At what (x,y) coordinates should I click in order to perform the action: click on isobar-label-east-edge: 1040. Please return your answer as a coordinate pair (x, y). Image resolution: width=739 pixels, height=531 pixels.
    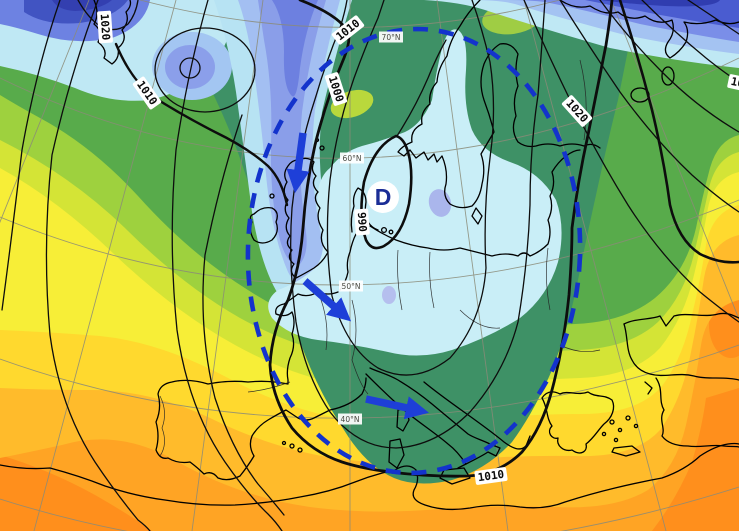
    Looking at the image, I should click on (733, 84).